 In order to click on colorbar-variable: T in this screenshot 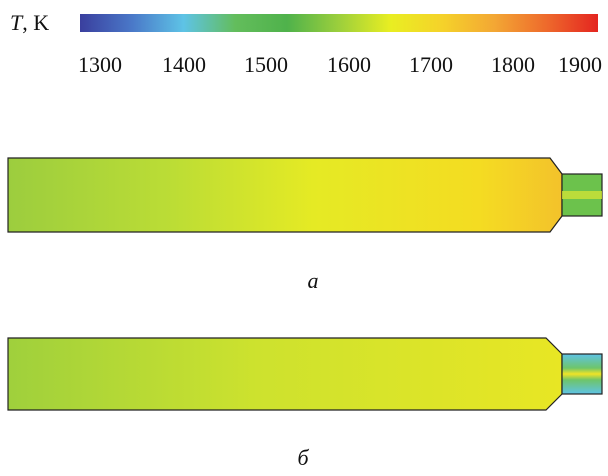, I will do `click(16, 22)`.